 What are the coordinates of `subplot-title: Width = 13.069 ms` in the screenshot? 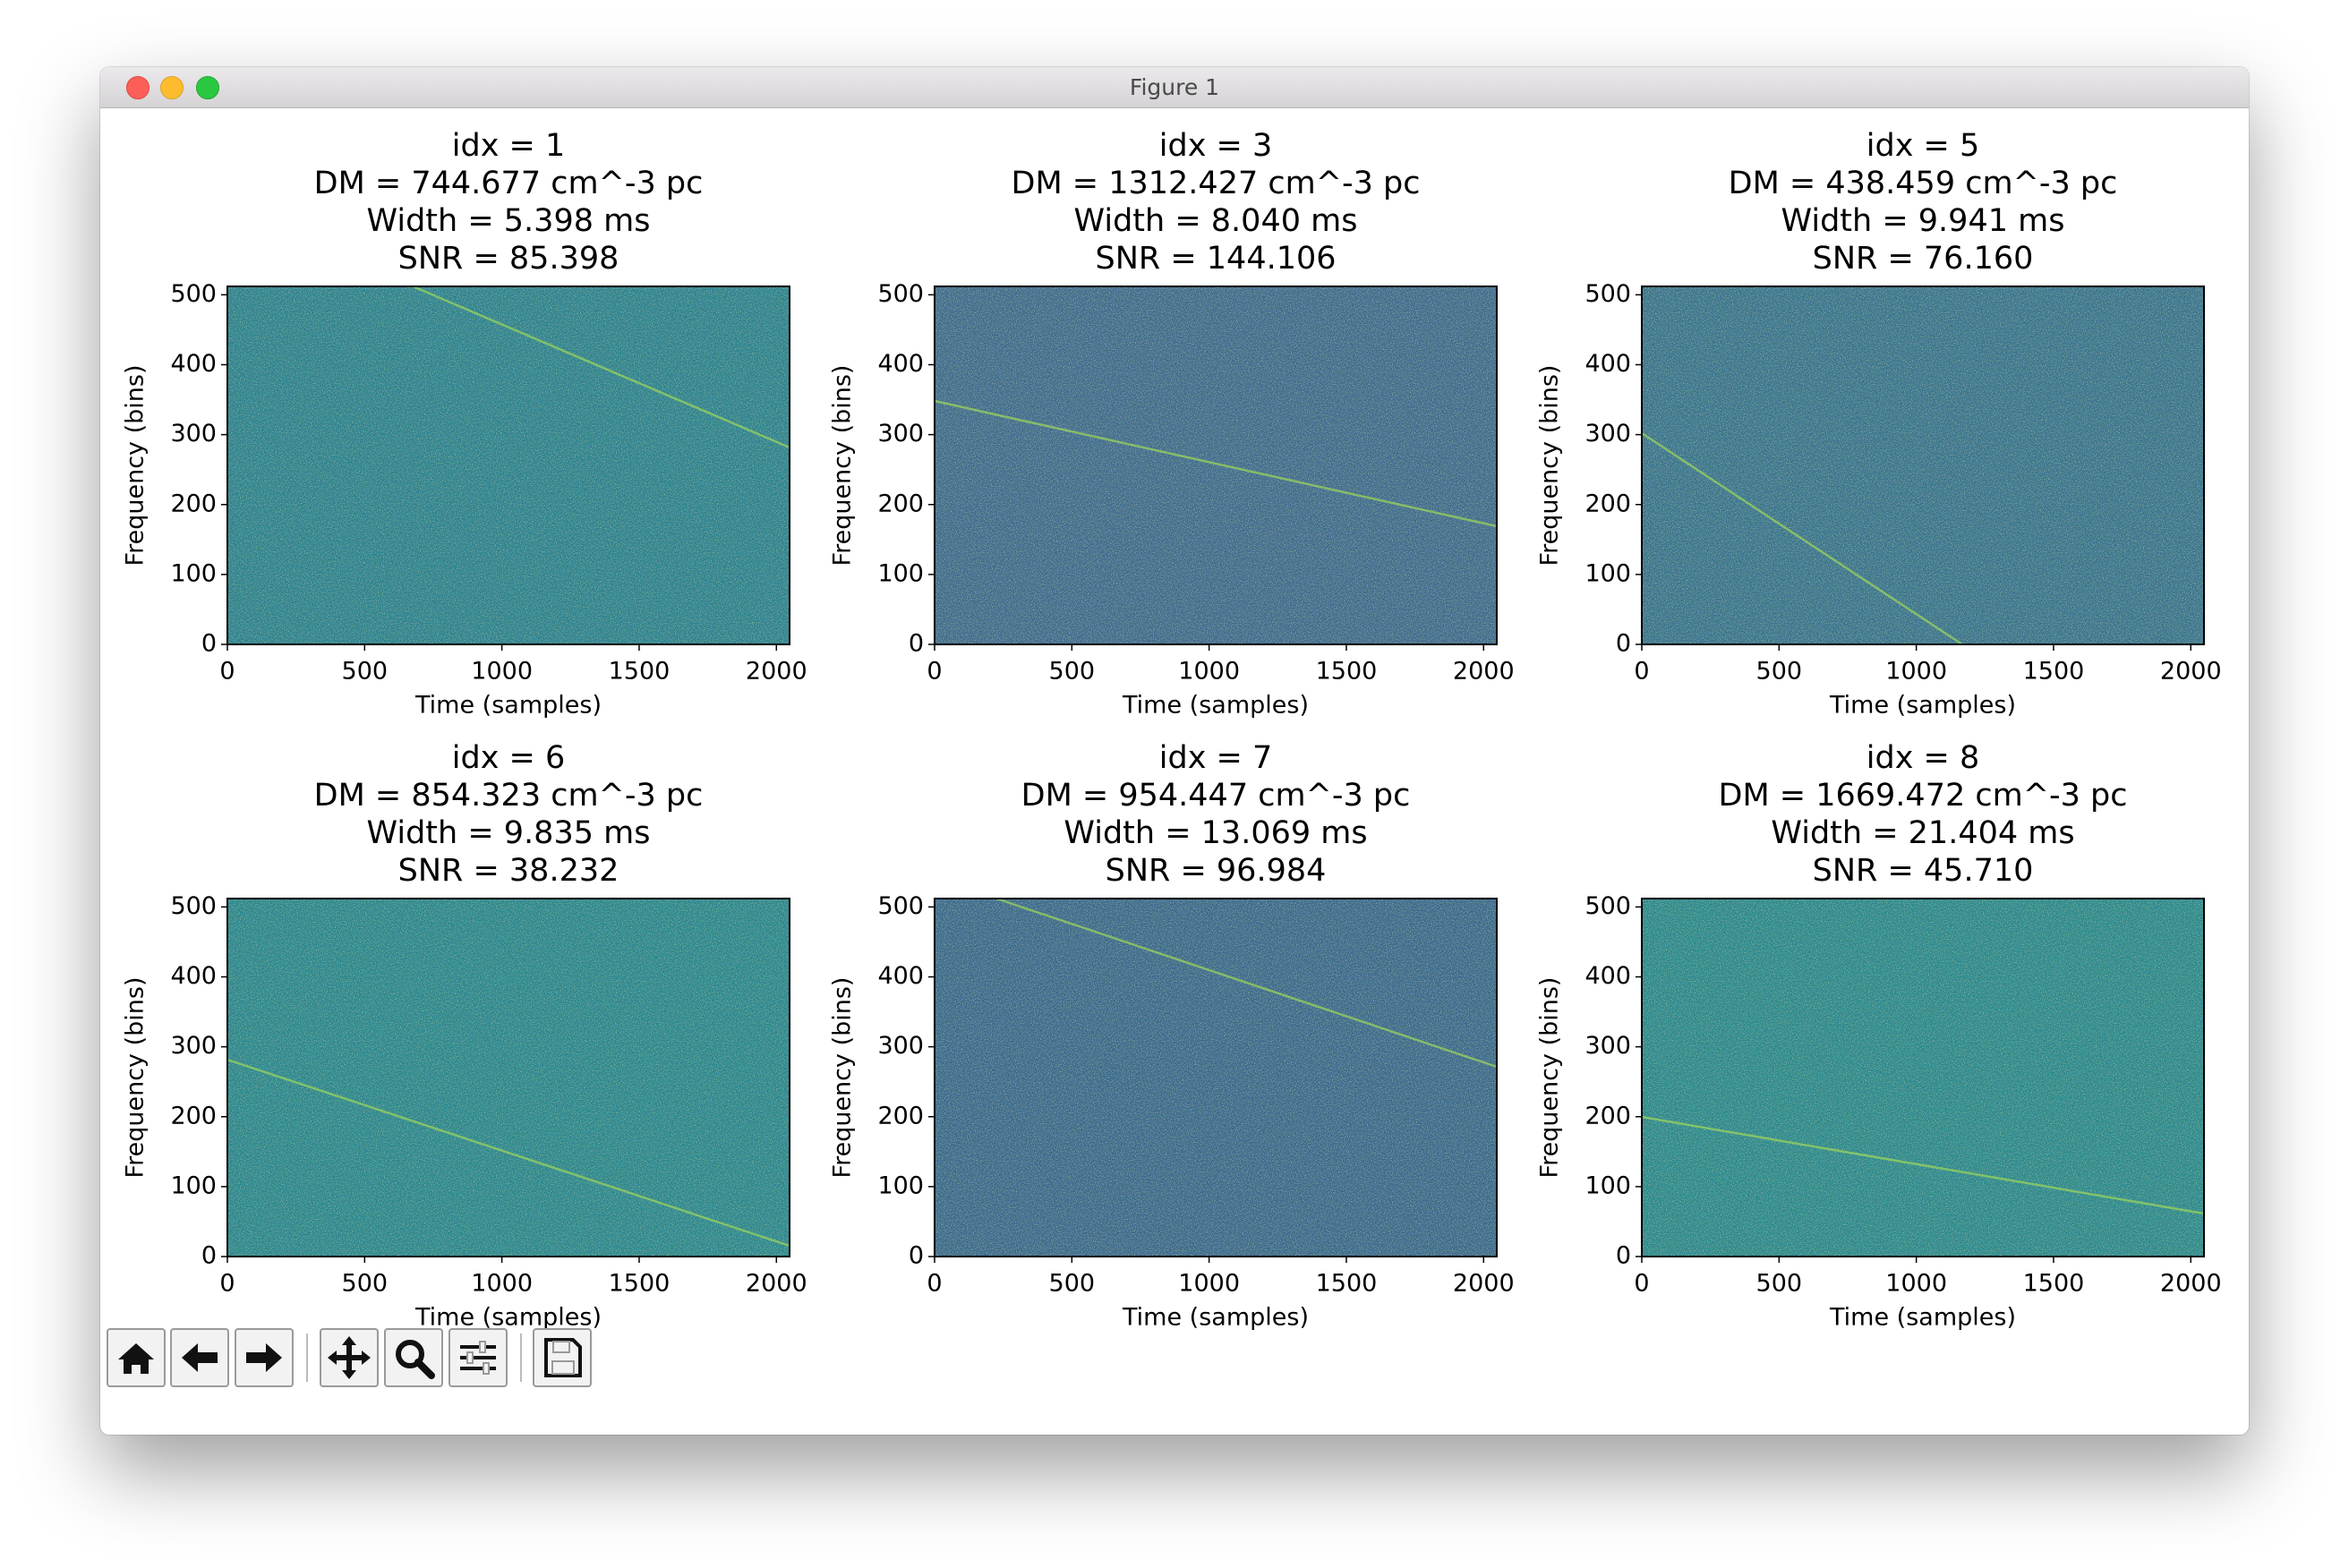 It's located at (1215, 833).